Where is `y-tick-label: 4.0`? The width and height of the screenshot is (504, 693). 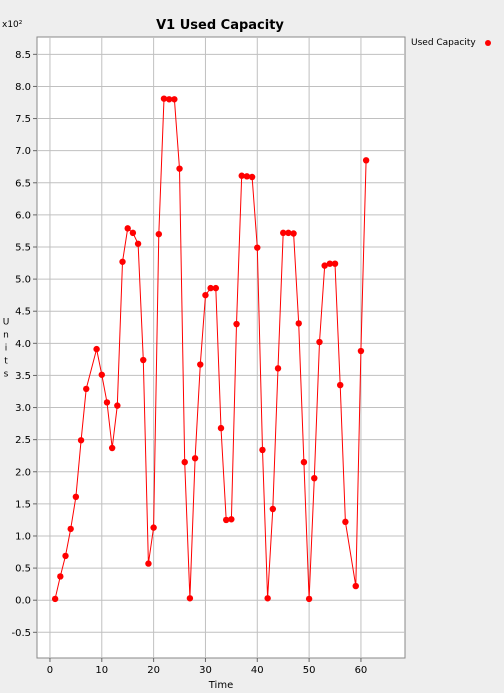
y-tick-label: 4.0 is located at coordinates (23, 344).